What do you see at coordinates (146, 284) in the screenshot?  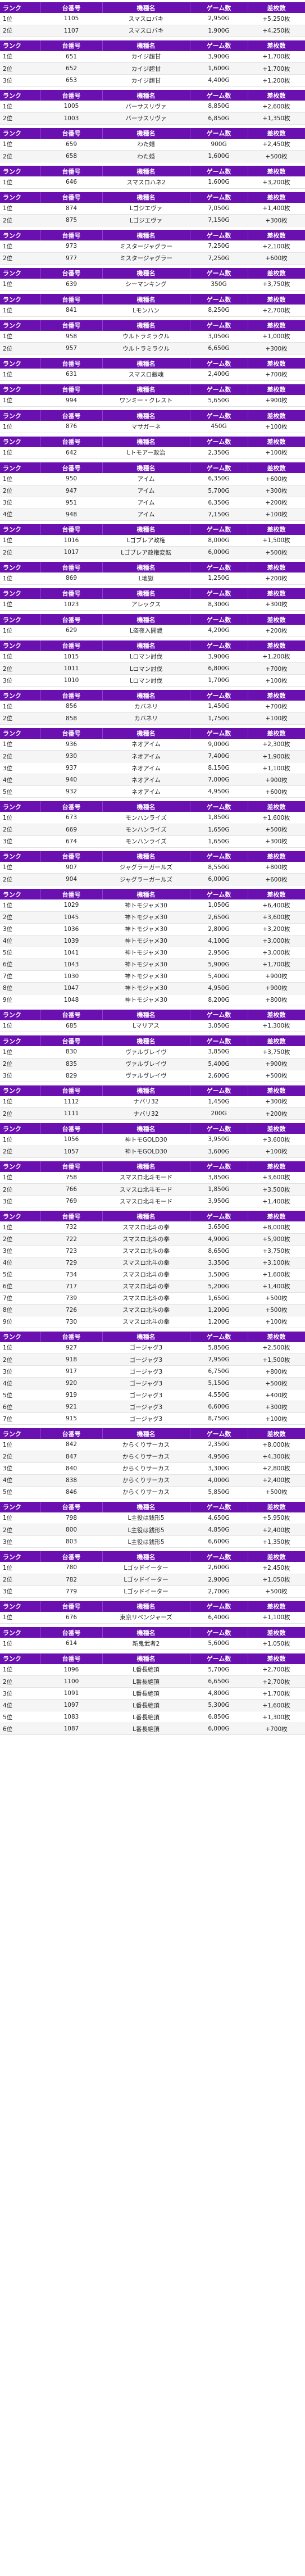 I see `machine-name-cell: シーマンキング` at bounding box center [146, 284].